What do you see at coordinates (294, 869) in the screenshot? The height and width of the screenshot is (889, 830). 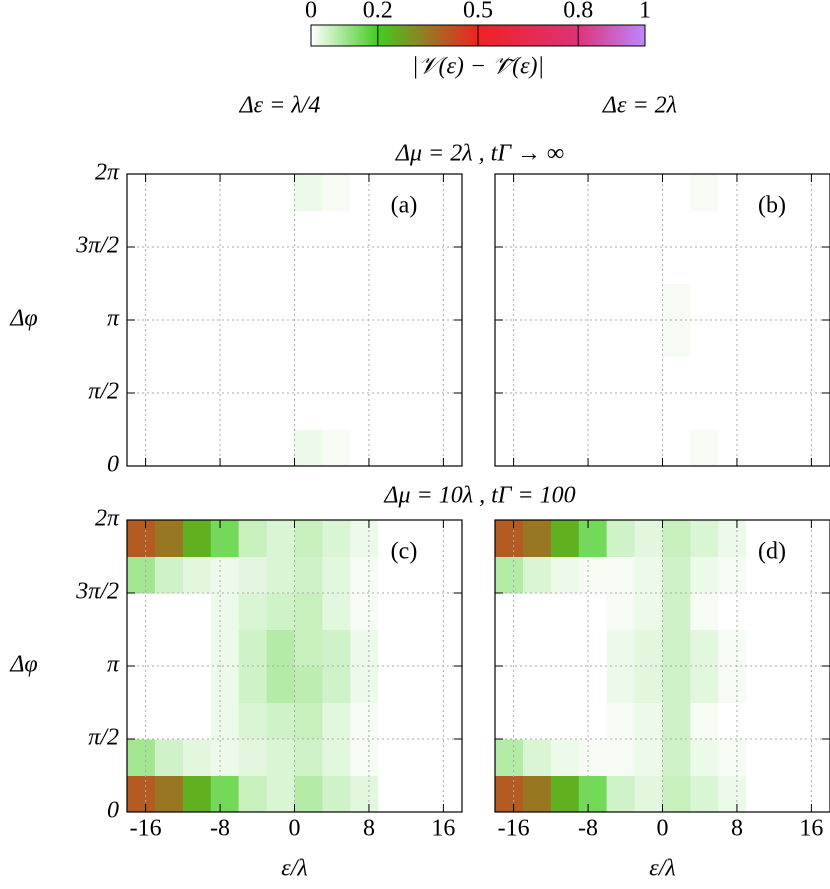 I see `x-axis-label: ε/λ` at bounding box center [294, 869].